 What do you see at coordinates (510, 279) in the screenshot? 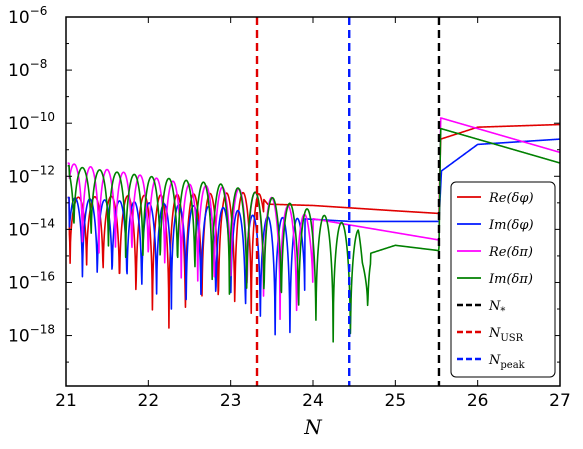
I see `legend-label: Im(δπ)` at bounding box center [510, 279].